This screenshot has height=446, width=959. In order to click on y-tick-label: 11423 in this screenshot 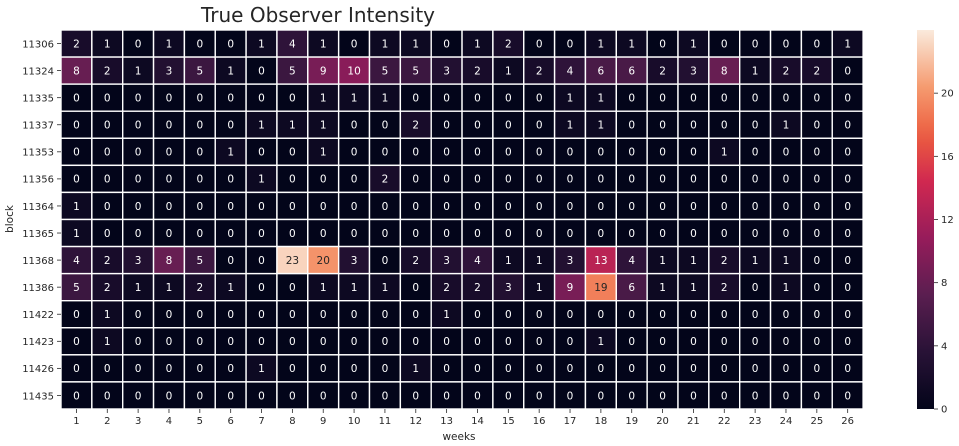, I will do `click(38, 342)`.